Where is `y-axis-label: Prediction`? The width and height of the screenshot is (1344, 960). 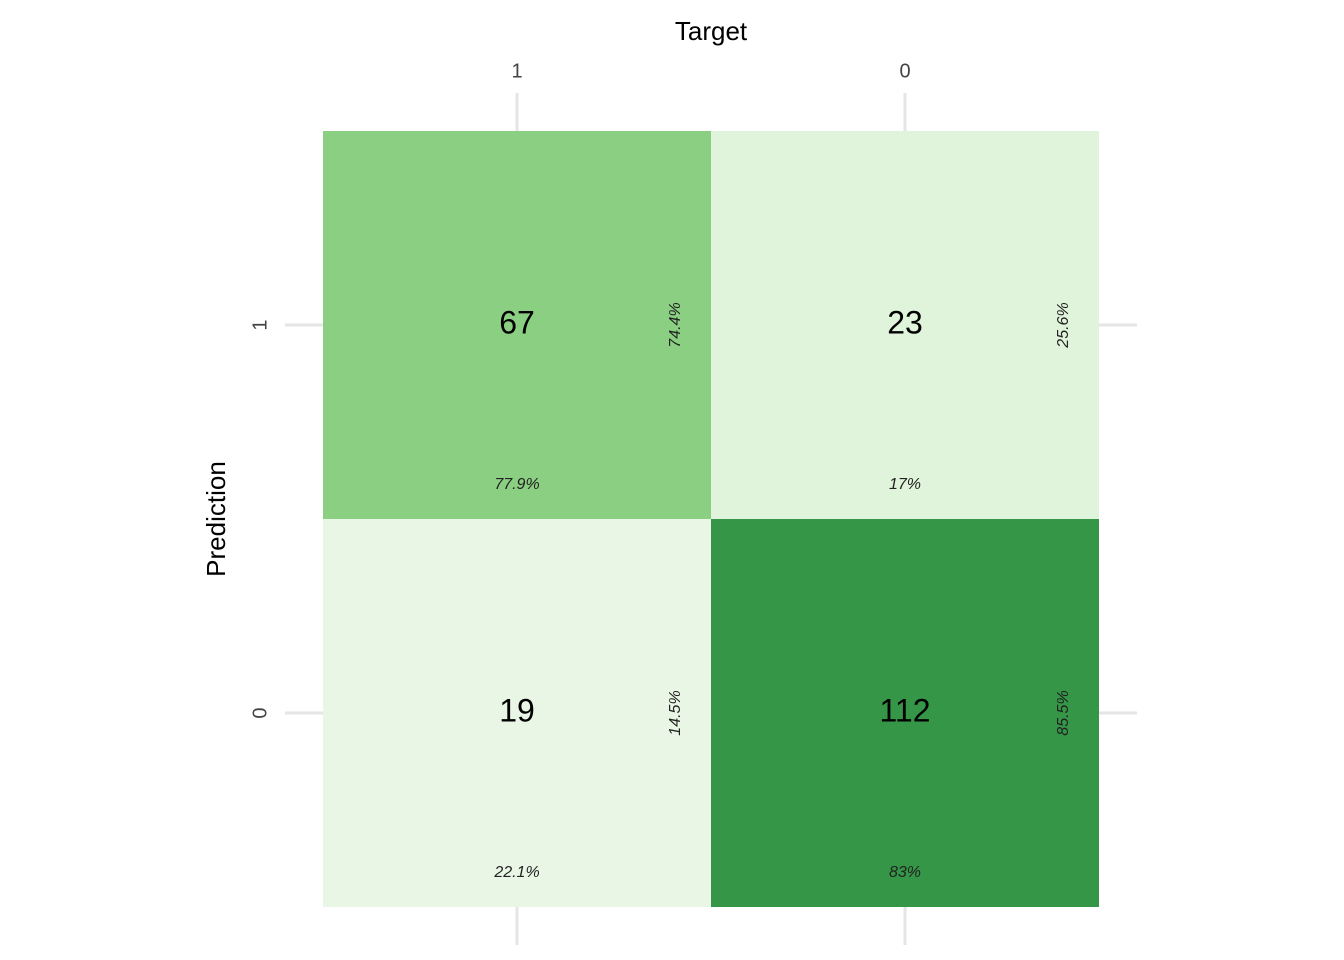
y-axis-label: Prediction is located at coordinates (216, 519).